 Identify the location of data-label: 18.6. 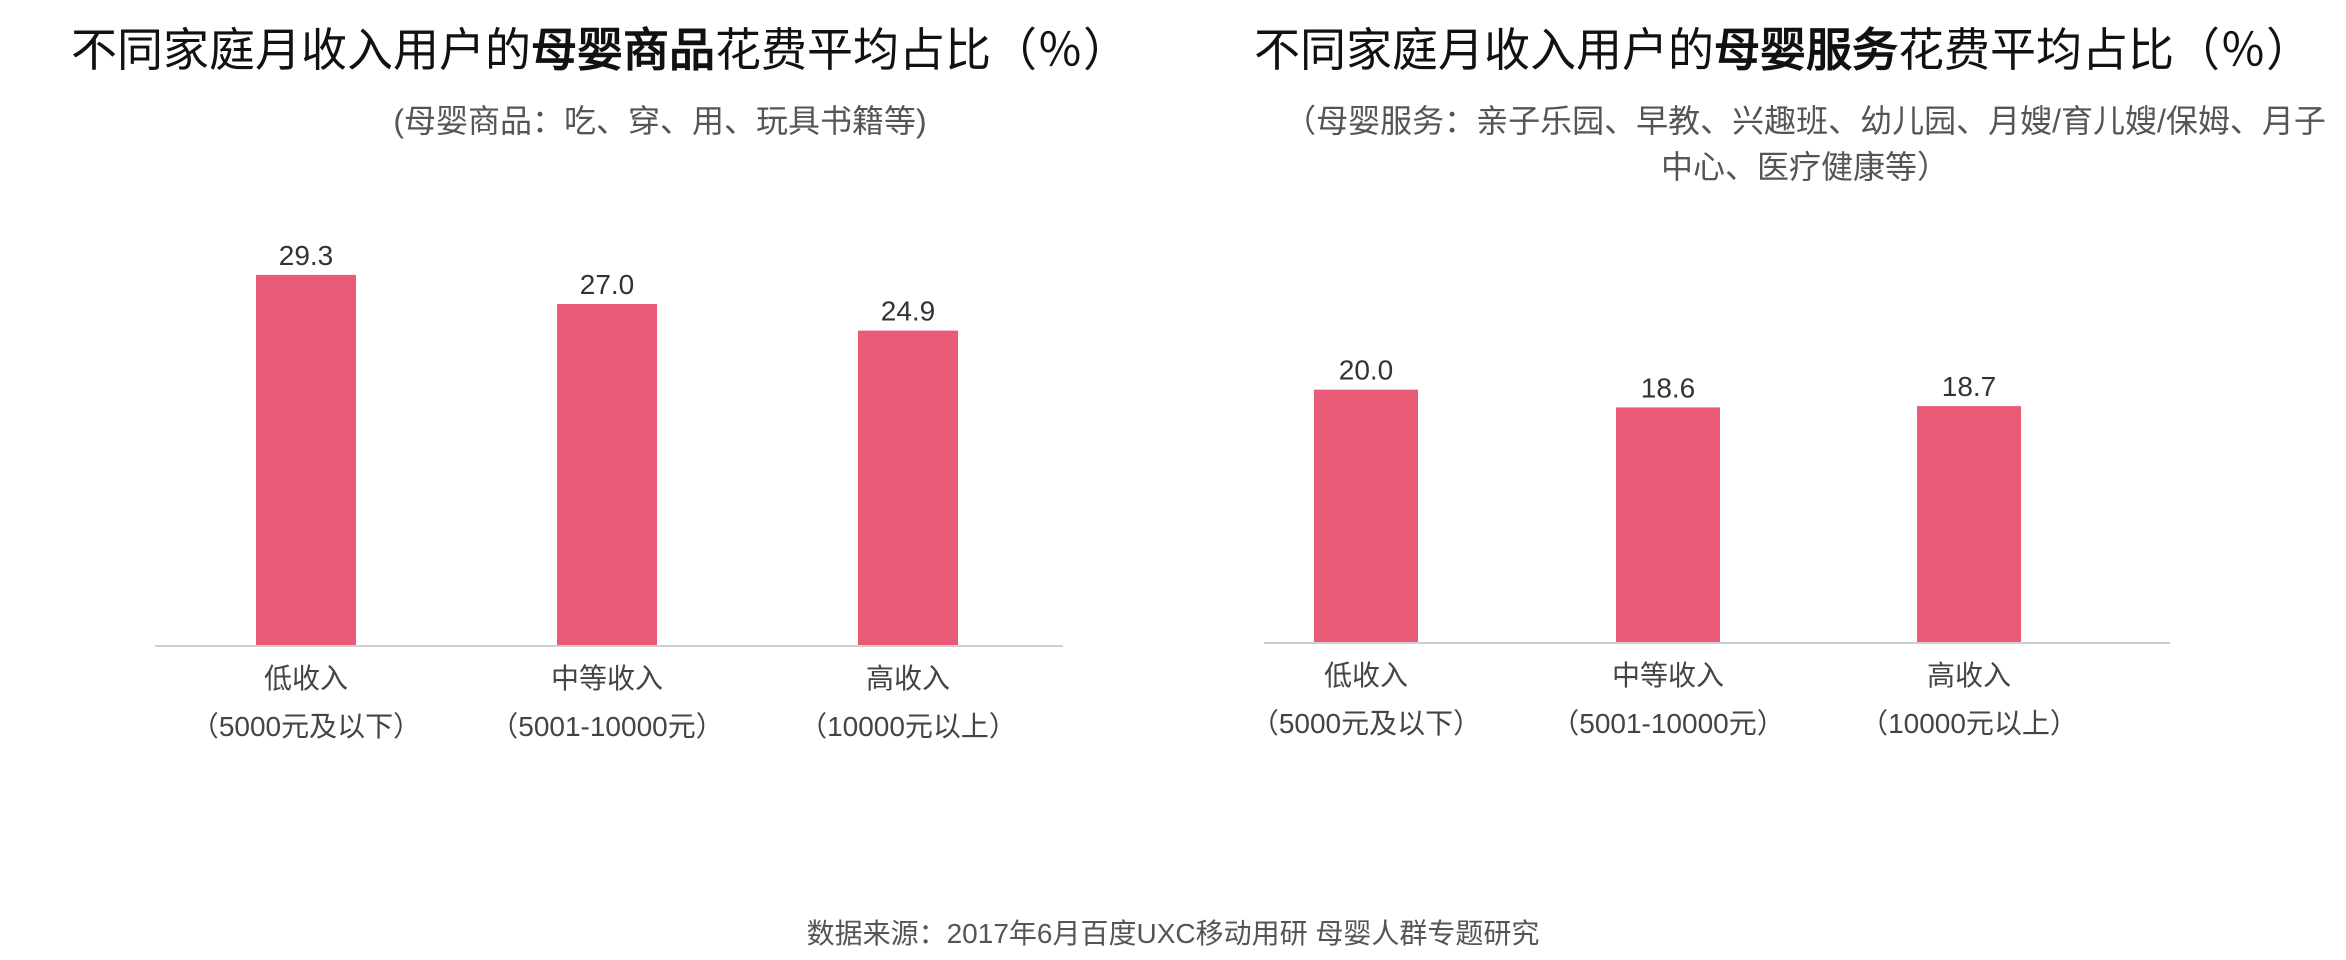
(1668, 387).